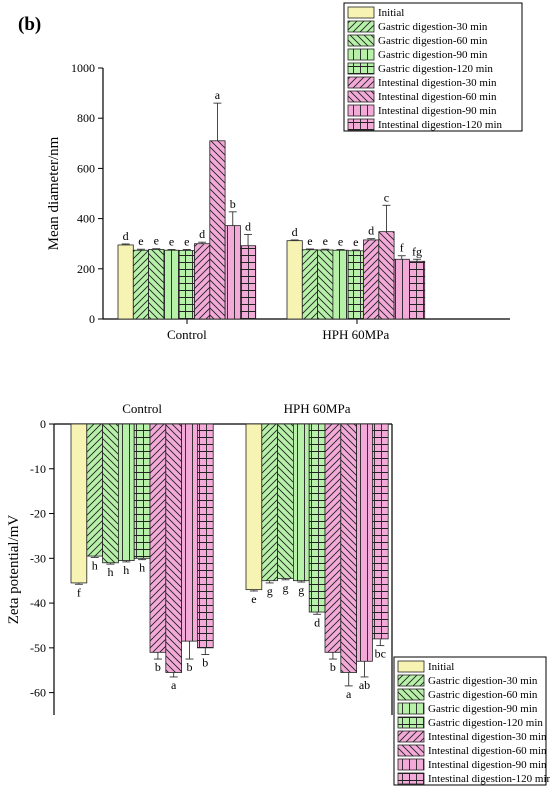 The image size is (550, 786). What do you see at coordinates (86, 219) in the screenshot?
I see `y-tick-label: 400` at bounding box center [86, 219].